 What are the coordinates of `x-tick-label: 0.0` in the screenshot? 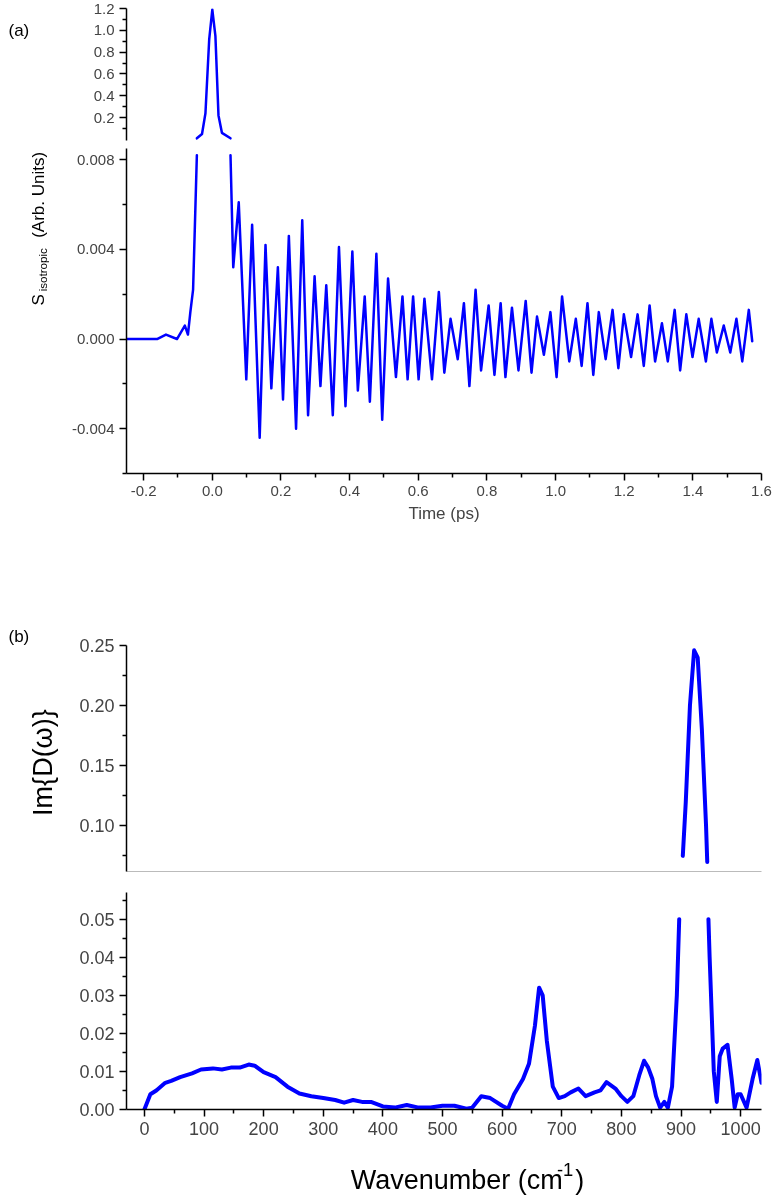 It's located at (212, 490).